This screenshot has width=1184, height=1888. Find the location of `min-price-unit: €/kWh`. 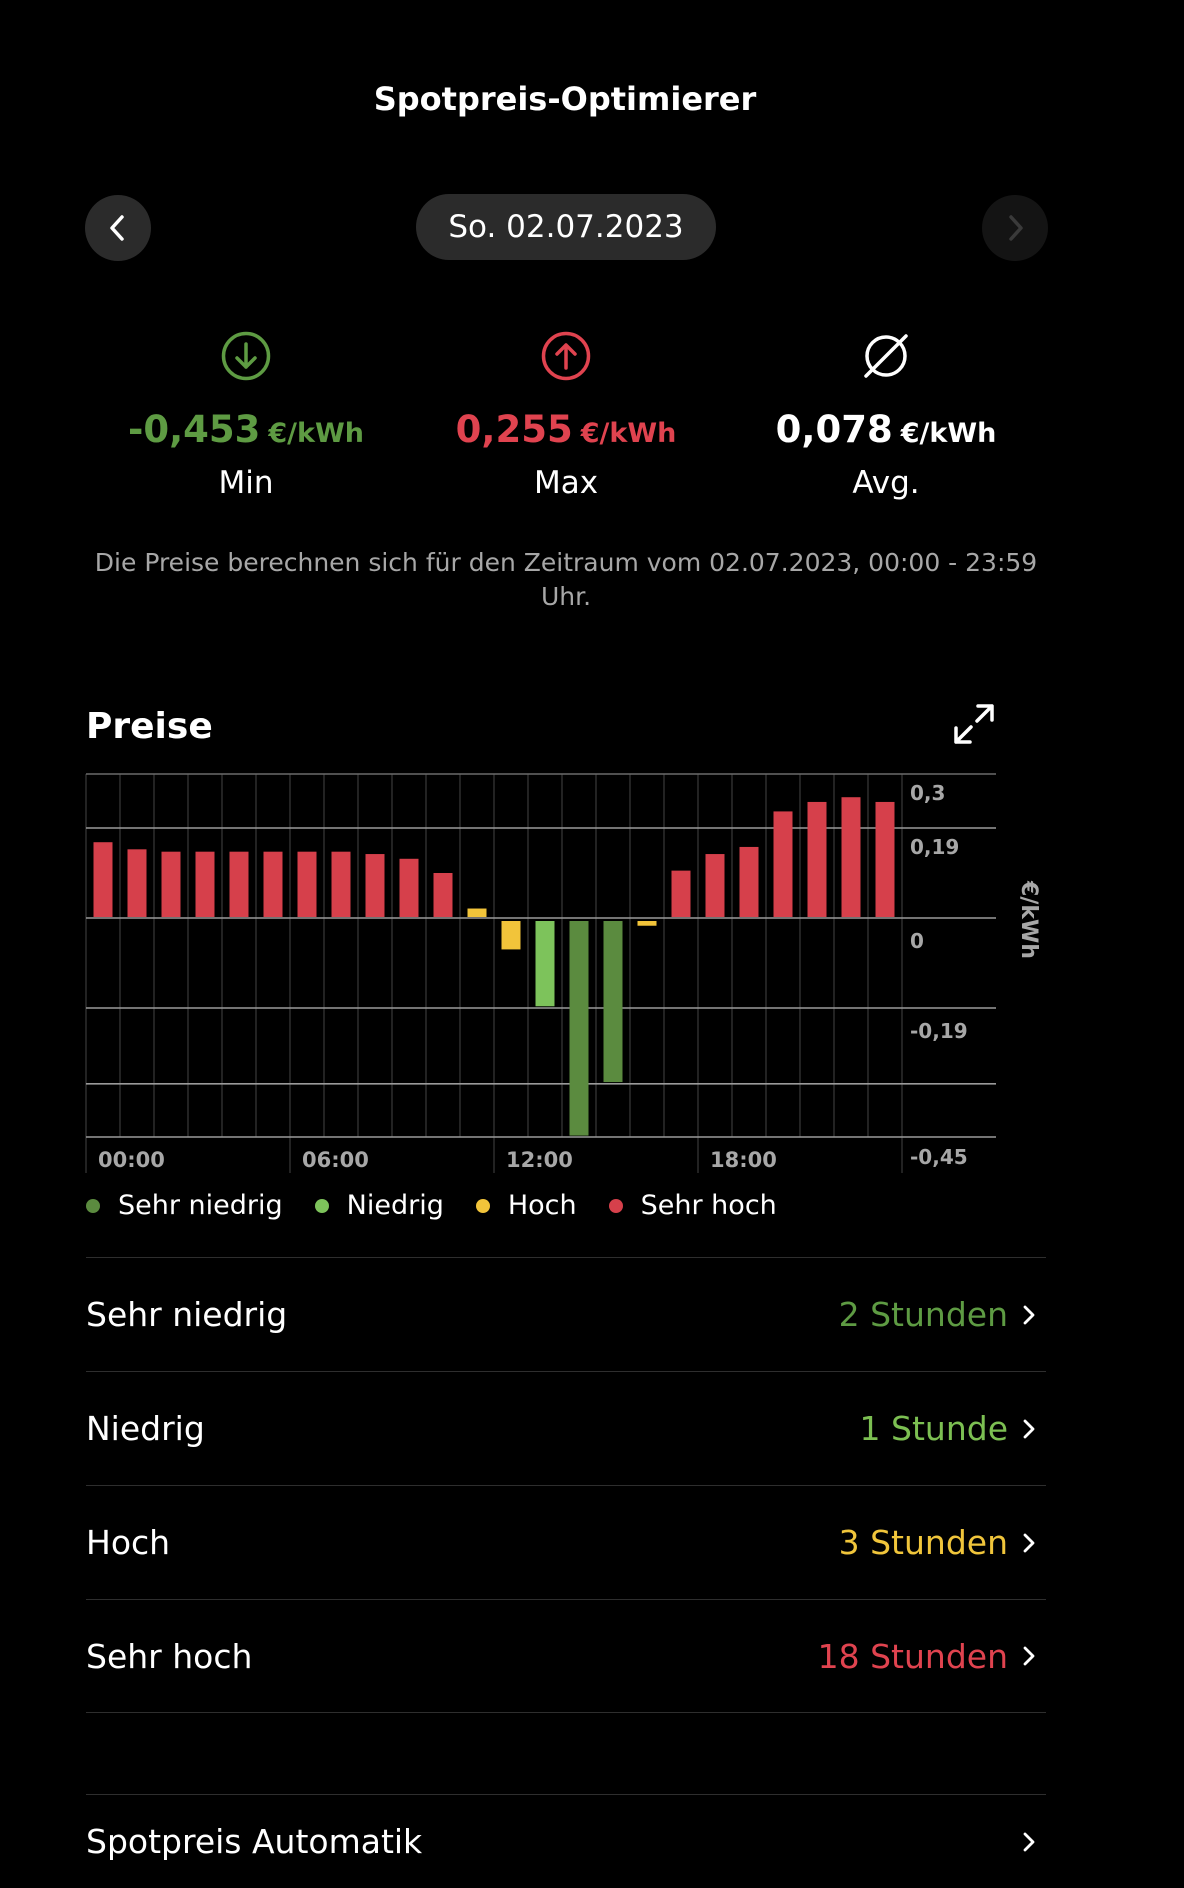

min-price-unit: €/kWh is located at coordinates (316, 433).